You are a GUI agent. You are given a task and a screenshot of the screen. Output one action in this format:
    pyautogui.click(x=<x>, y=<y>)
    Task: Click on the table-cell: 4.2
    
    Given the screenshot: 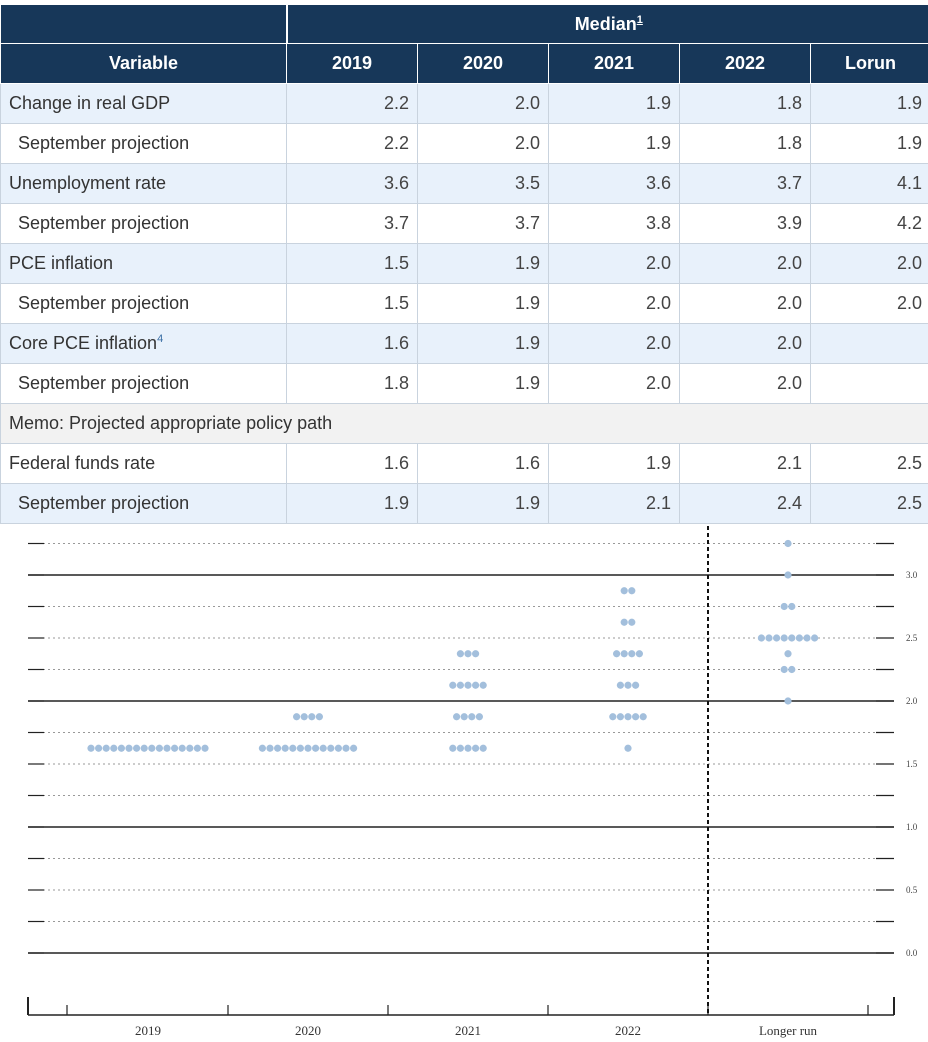 What is the action you would take?
    pyautogui.click(x=868, y=223)
    